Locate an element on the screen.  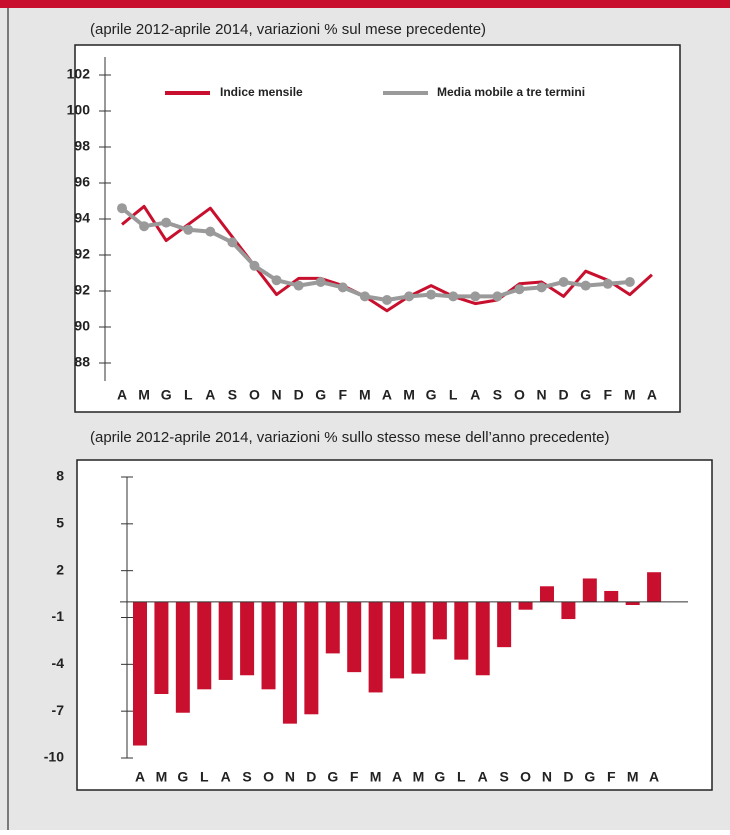
y-tick-label: 88 is located at coordinates (82, 362).